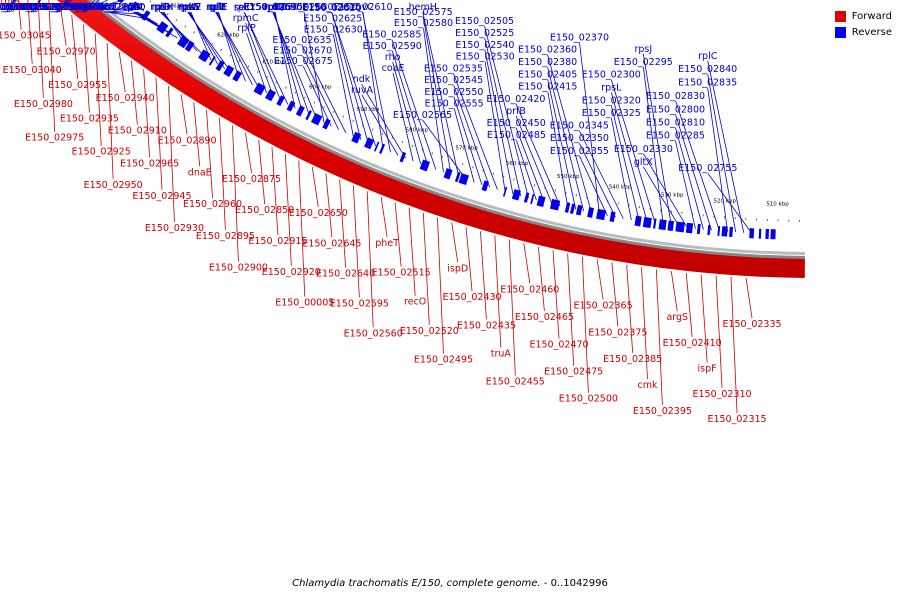  Describe the element at coordinates (246, 28) in the screenshot. I see `reverse-gene-label: rplP` at that location.